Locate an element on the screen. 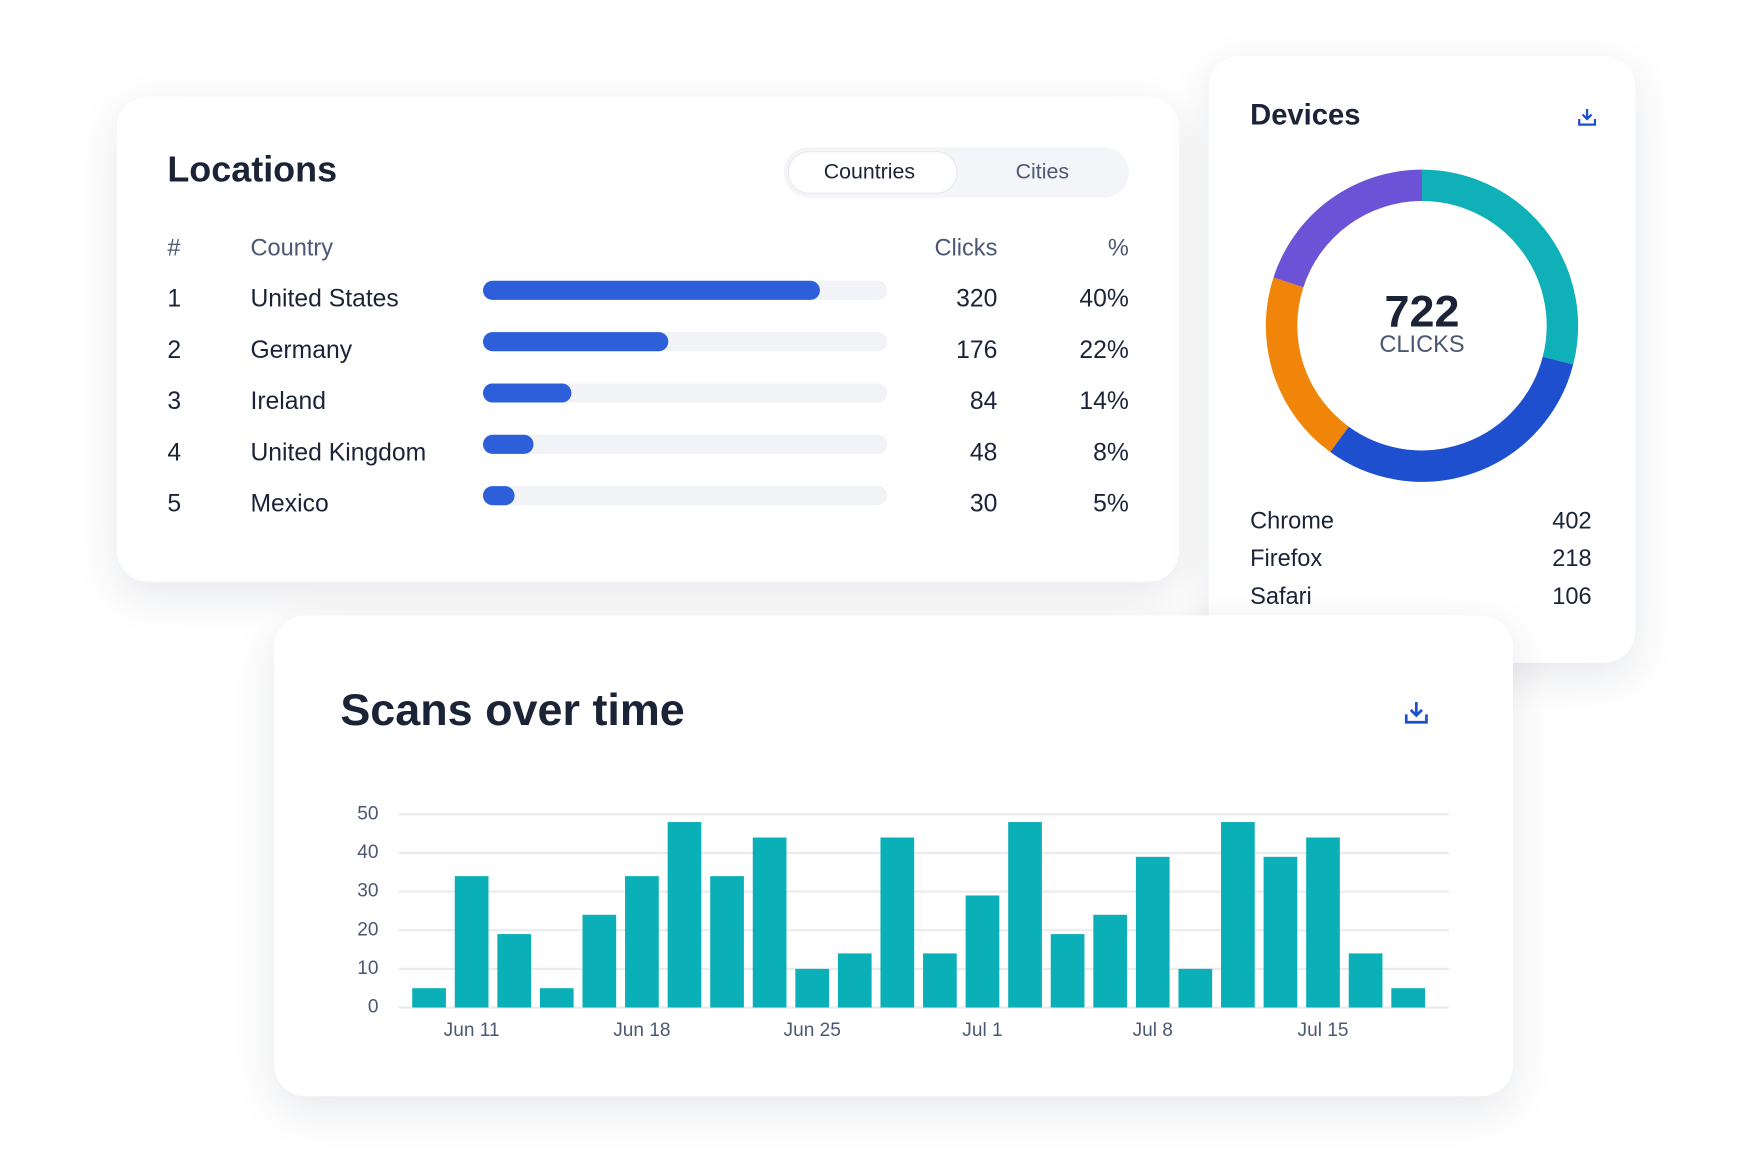  rank: 3 is located at coordinates (174, 401).